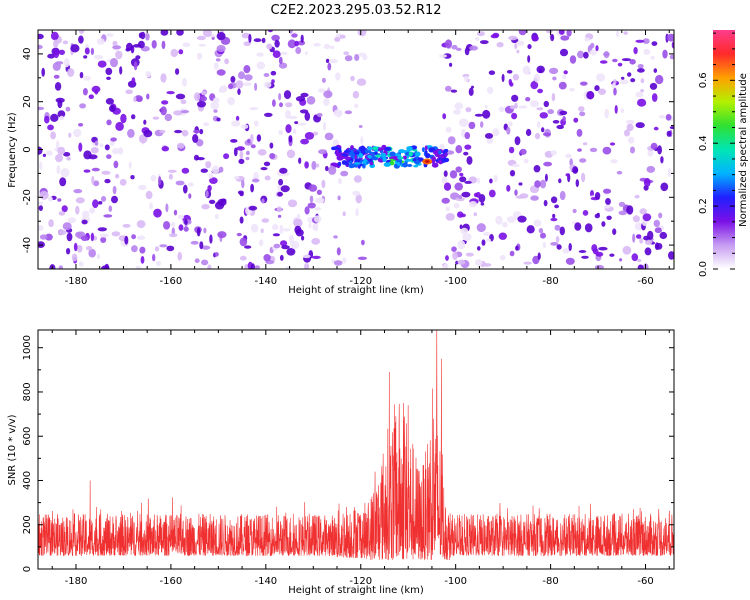  I want to click on colorbar-gradient, so click(724, 149).